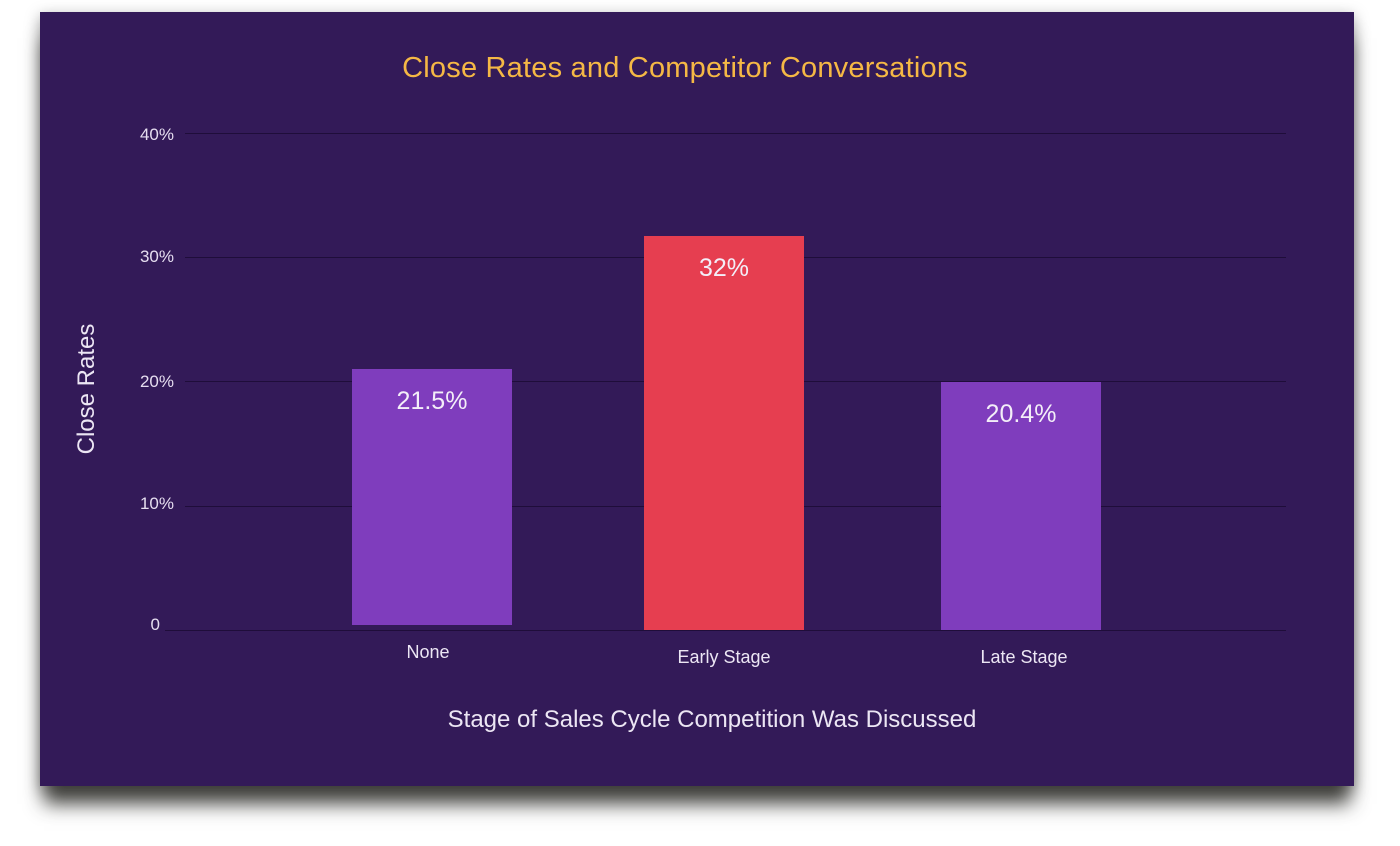 This screenshot has width=1400, height=846. What do you see at coordinates (432, 401) in the screenshot?
I see `bar-value-label: 21.5%` at bounding box center [432, 401].